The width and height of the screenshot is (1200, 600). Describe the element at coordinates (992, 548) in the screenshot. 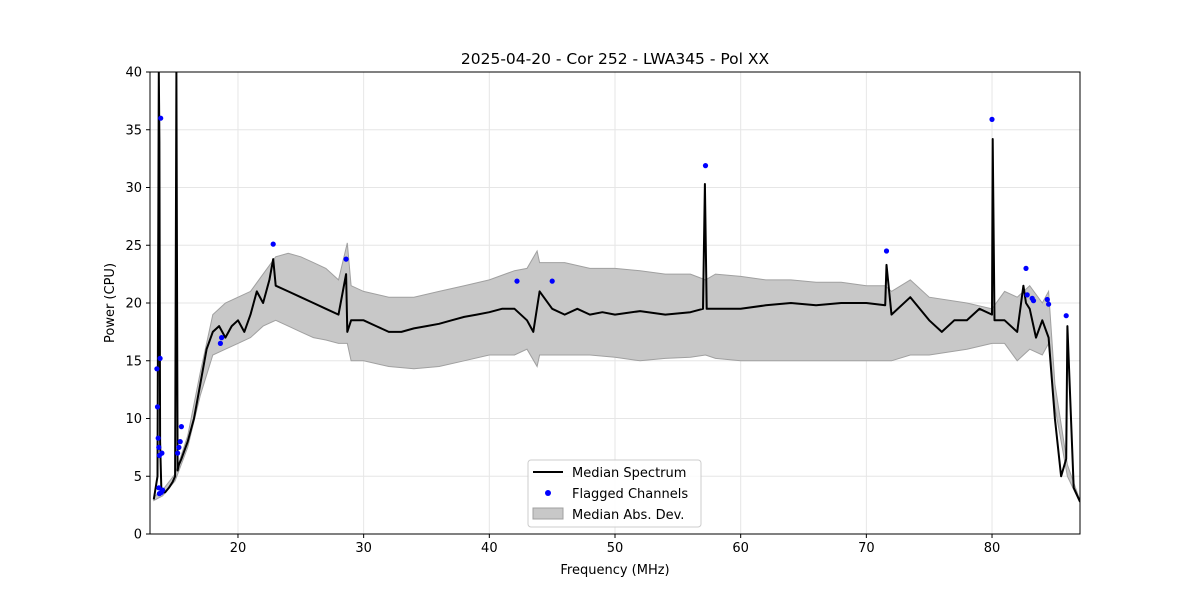

I see `x-tick-label: 80` at that location.